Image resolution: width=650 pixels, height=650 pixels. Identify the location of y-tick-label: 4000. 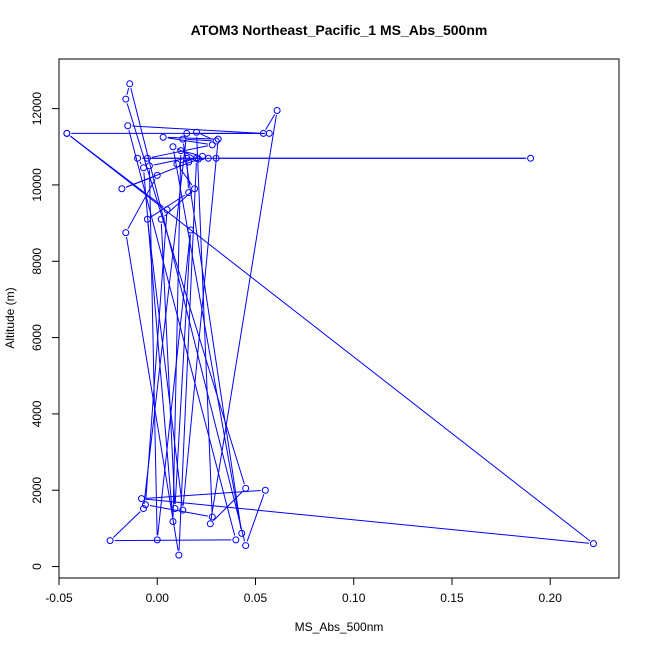
(37, 413).